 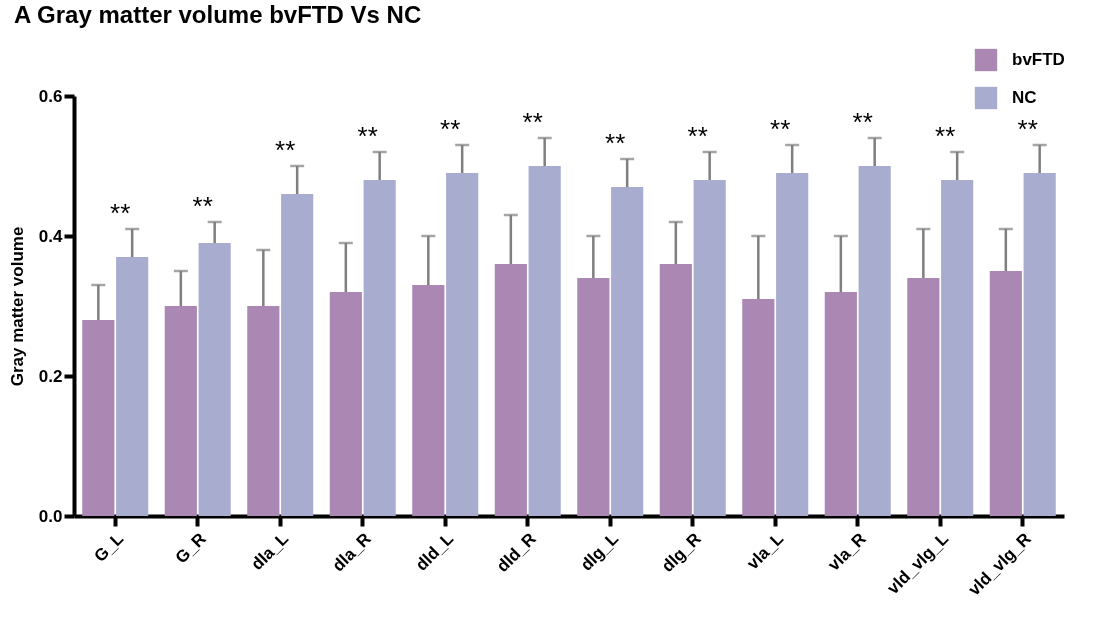 I want to click on y-tick-label: 0.2, so click(x=50, y=376).